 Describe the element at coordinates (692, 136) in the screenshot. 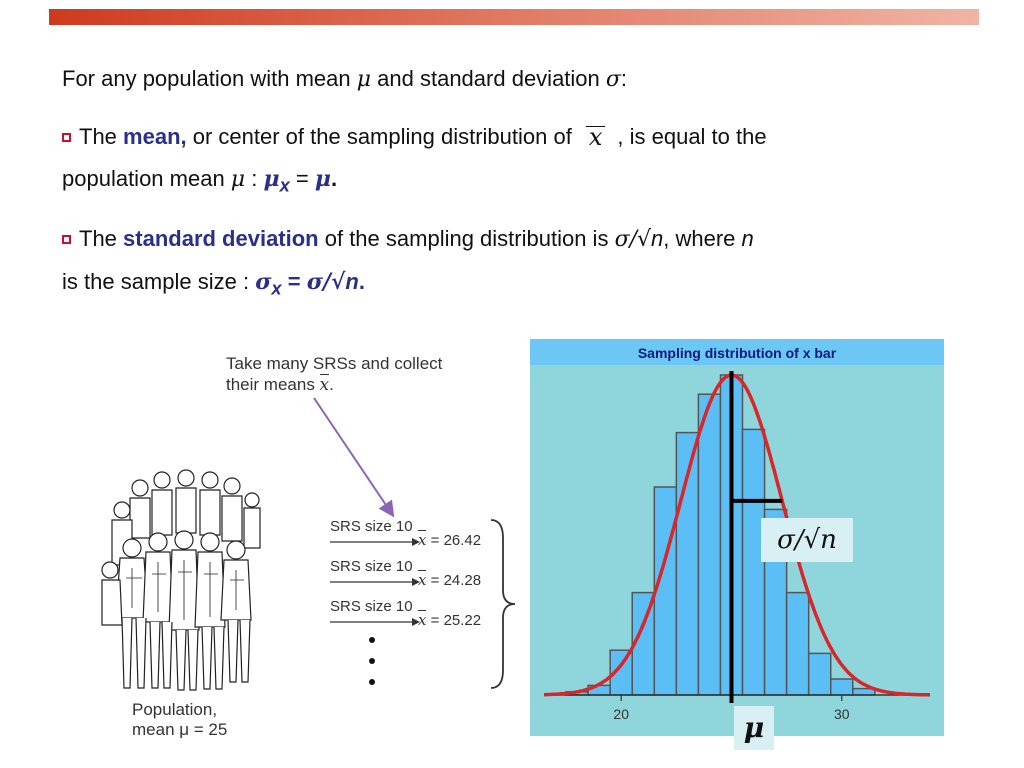

I see `mean-text-c: , is equal to the` at that location.